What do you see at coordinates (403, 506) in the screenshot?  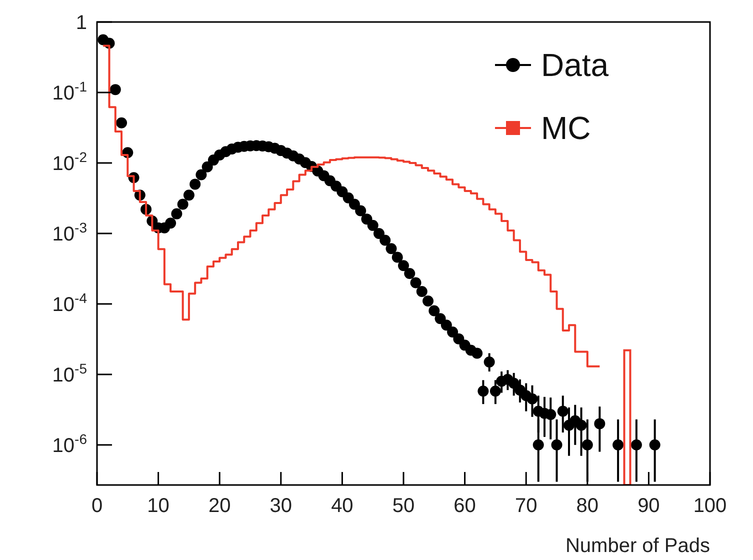 I see `x-tick-label: 50` at bounding box center [403, 506].